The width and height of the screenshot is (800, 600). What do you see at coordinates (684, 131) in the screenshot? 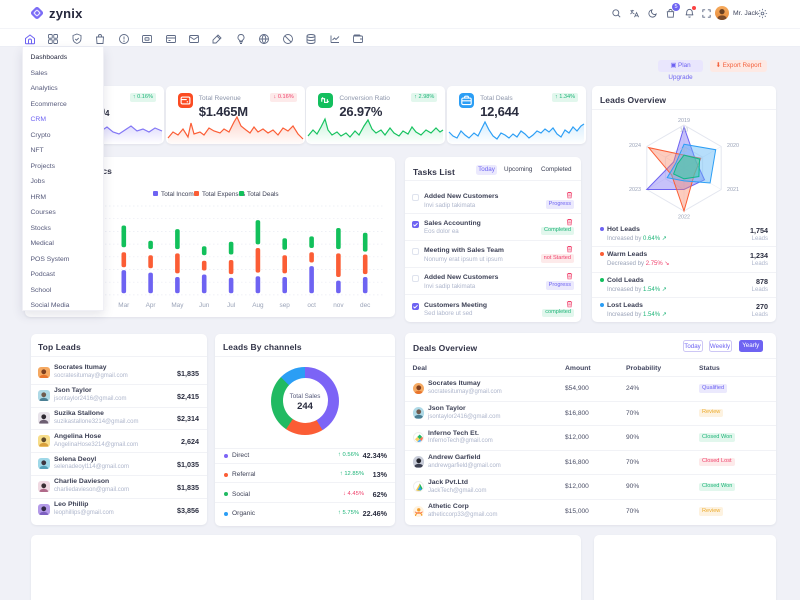
I see `svg-text: 100` at bounding box center [684, 131].